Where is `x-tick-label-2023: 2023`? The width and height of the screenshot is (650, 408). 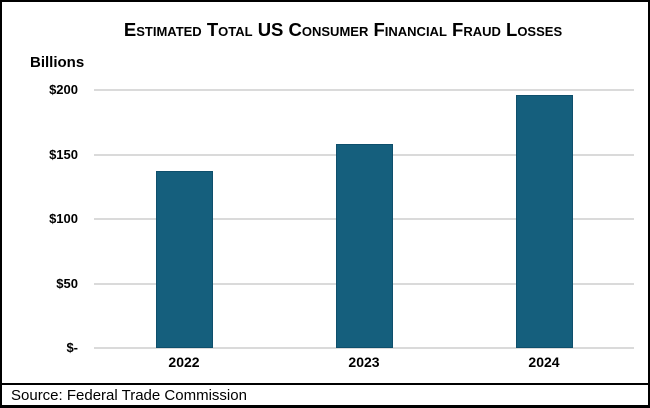
x-tick-label-2023: 2023 is located at coordinates (364, 362).